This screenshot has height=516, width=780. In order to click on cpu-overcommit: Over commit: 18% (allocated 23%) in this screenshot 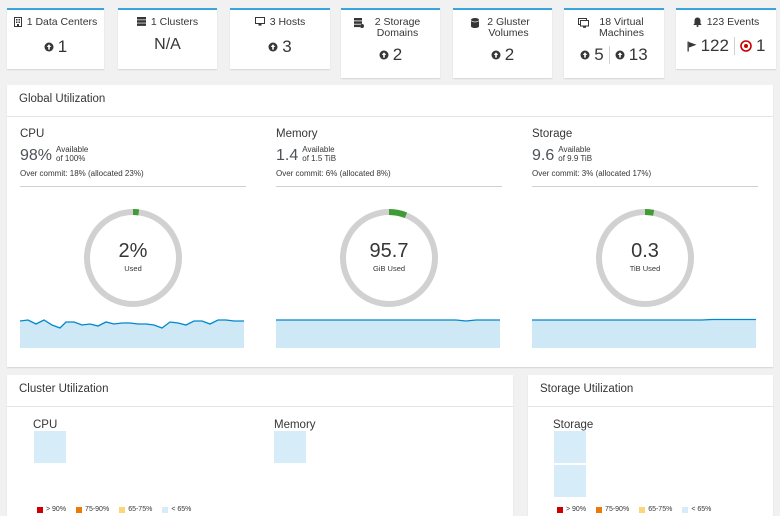, I will do `click(133, 178)`.